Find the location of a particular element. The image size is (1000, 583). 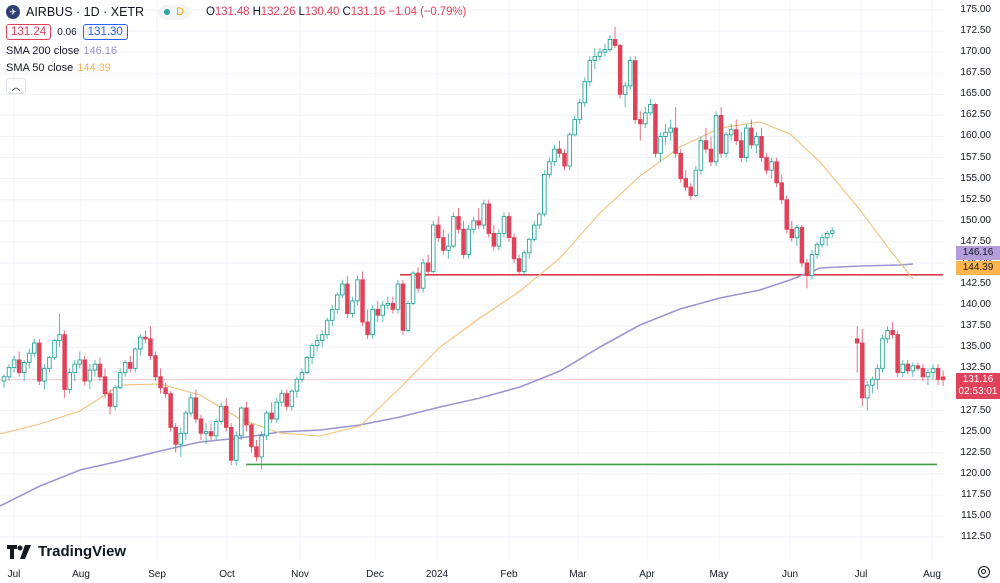

price-tick-label: 160.00 is located at coordinates (975, 136).